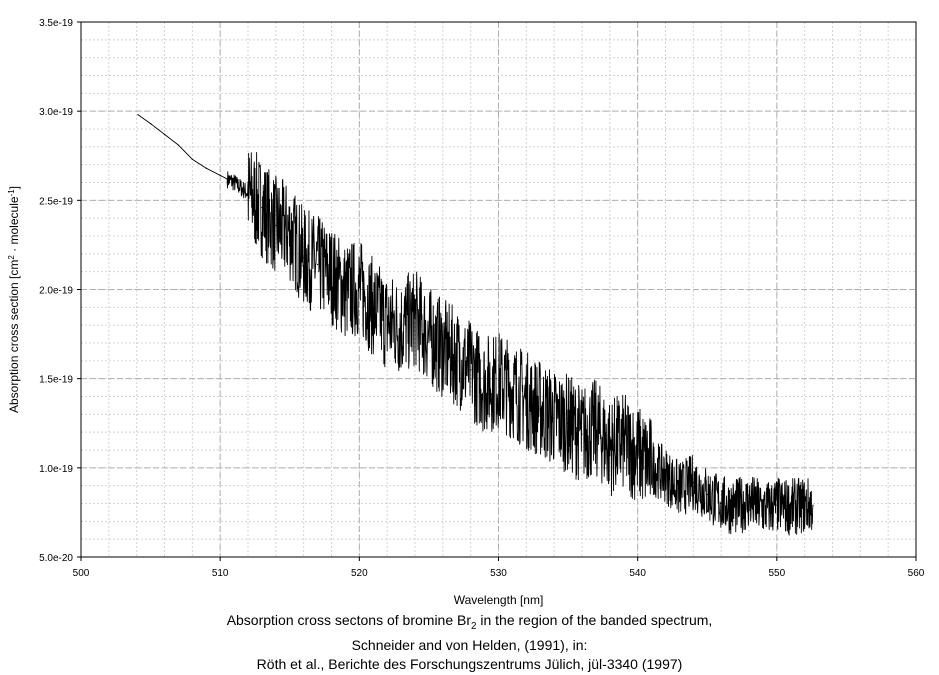 This screenshot has height=675, width=939. I want to click on y-axis-title-sup1: 2, so click(11, 257).